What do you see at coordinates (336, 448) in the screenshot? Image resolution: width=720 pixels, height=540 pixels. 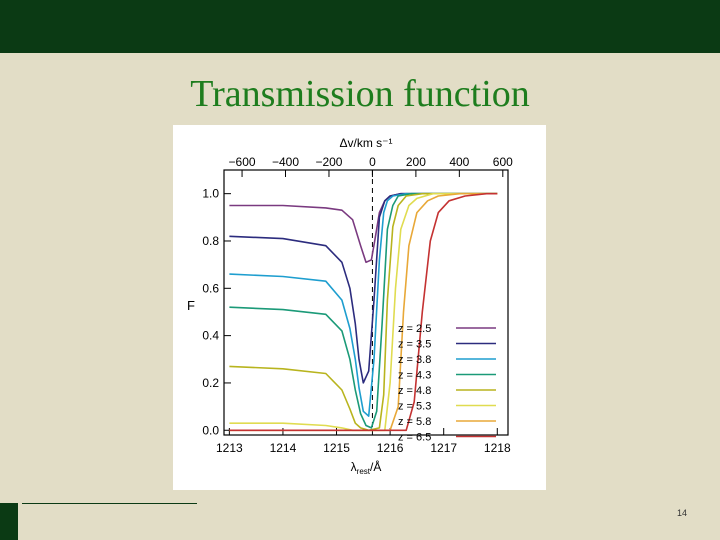 I see `x-tick-label: 1215` at bounding box center [336, 448].